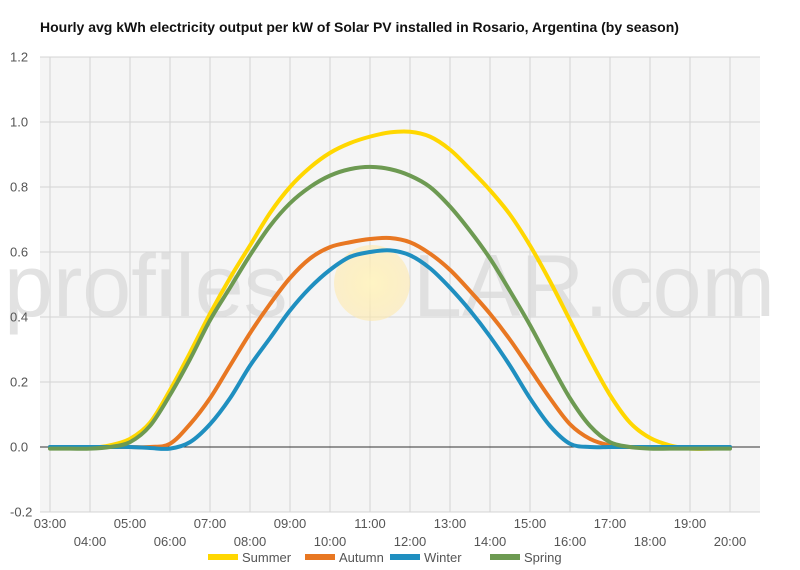 This screenshot has height=570, width=800. Describe the element at coordinates (330, 541) in the screenshot. I see `x-tick-label: 10:00` at that location.